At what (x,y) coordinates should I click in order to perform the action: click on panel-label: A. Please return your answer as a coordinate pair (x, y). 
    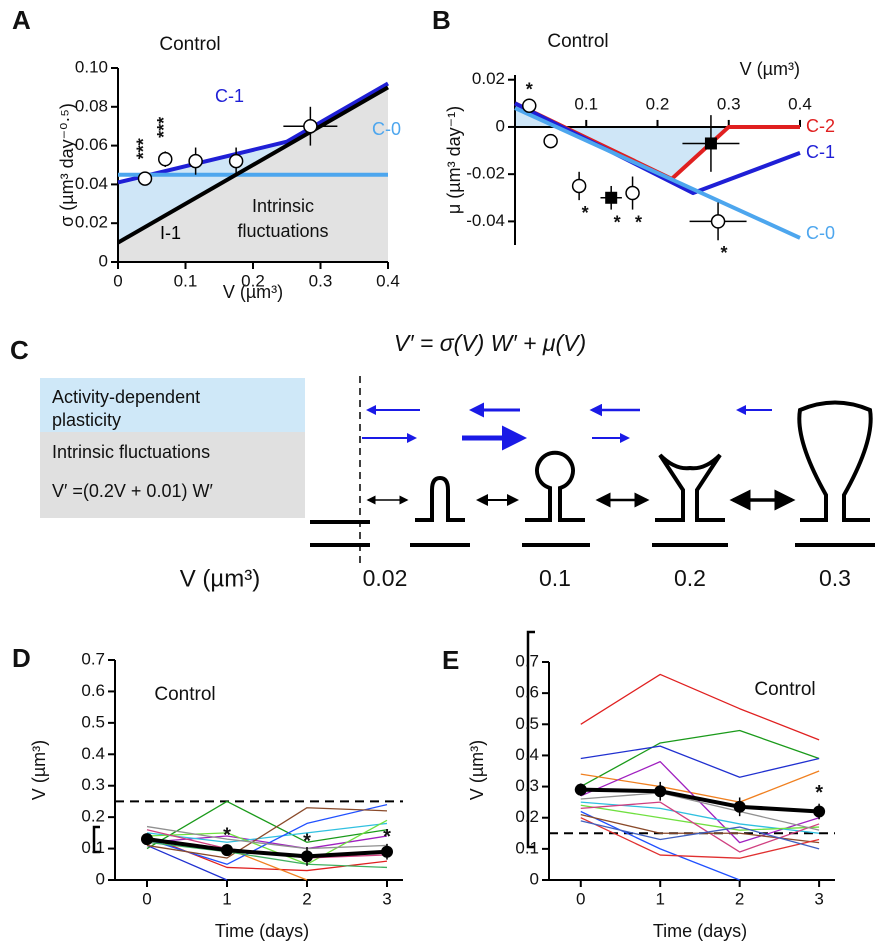
    Looking at the image, I should click on (21, 20).